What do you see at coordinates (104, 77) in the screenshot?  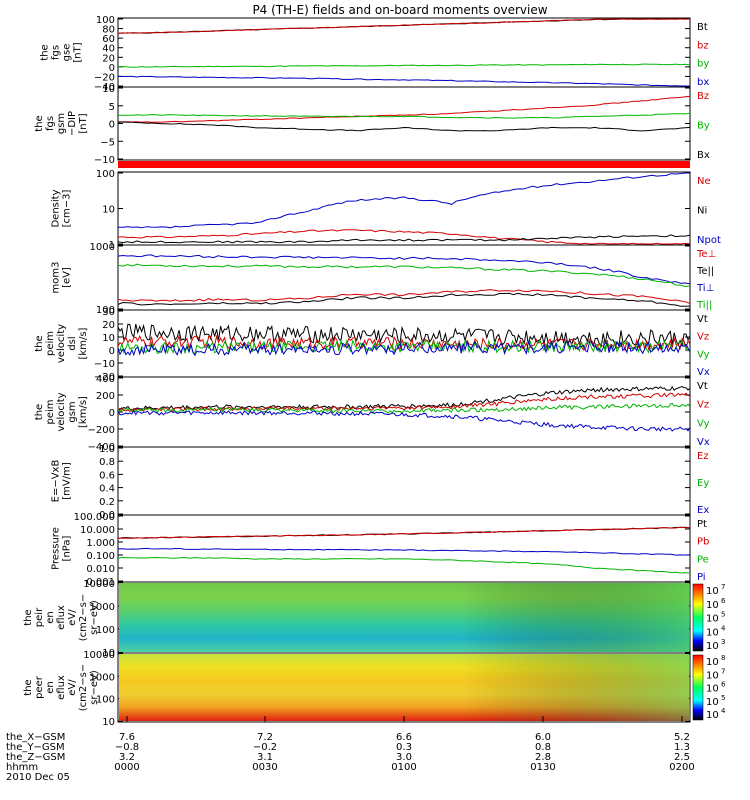 I see `ytick-label: −20` at bounding box center [104, 77].